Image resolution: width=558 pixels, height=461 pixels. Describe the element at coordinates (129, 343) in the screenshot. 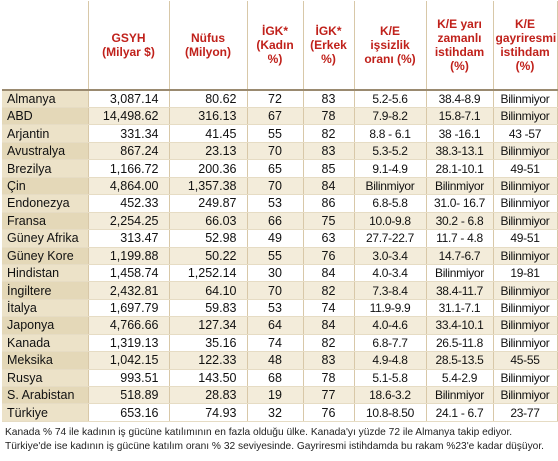

I see `gdp-cell: 1,319.13` at that location.